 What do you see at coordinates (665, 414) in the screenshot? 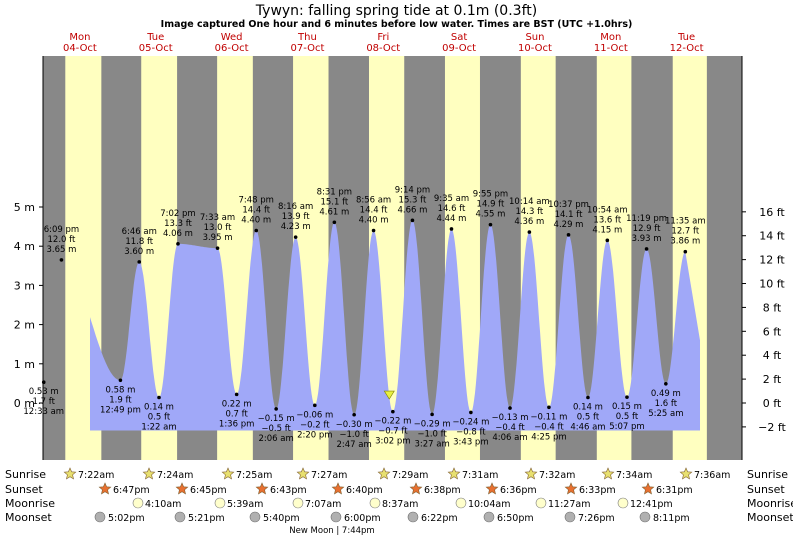
I see `extreme-label-29-2: 5:25 am` at bounding box center [665, 414].